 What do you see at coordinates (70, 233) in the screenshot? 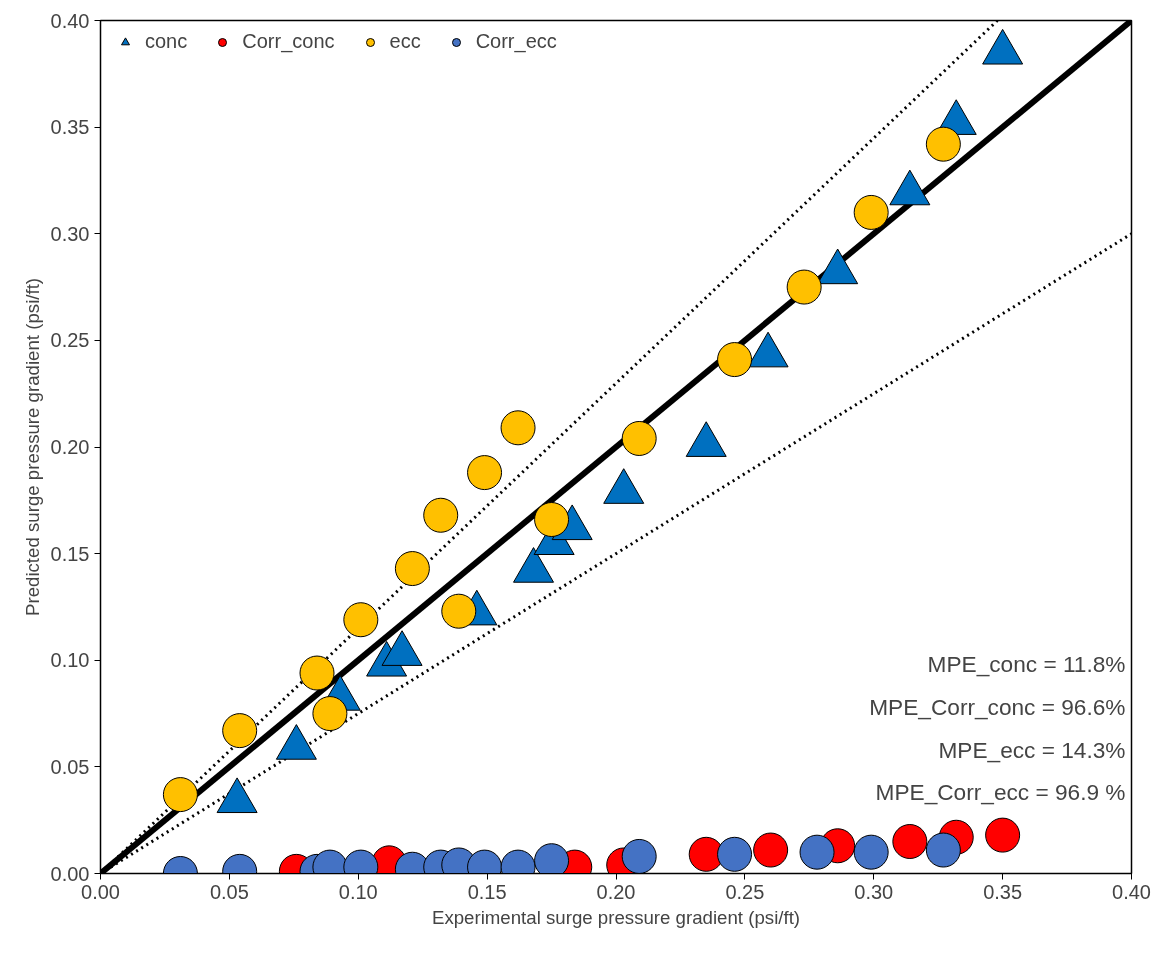
I see `y-tick-label: 0.30` at bounding box center [70, 233].